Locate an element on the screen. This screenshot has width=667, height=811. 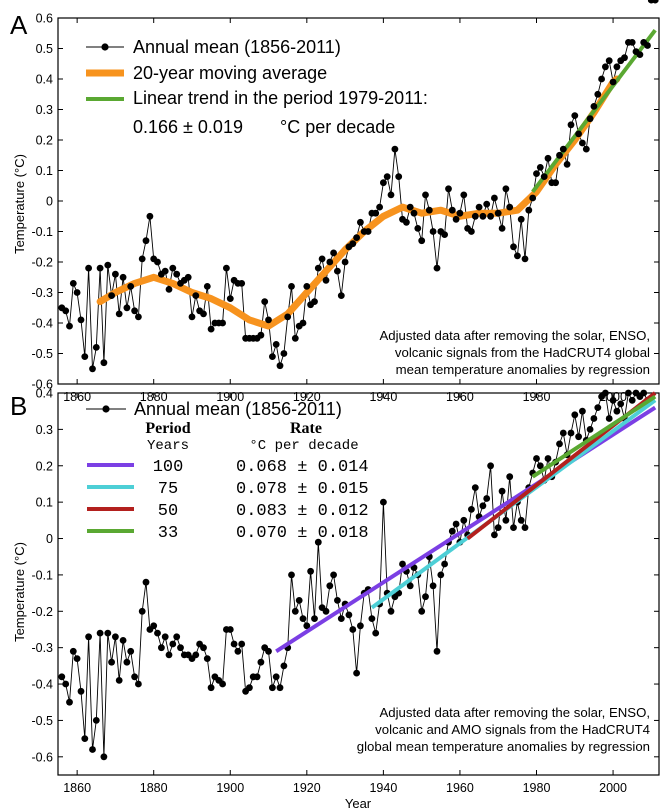
panel-b-y-tick-label: -0.6 is located at coordinates (42, 757).